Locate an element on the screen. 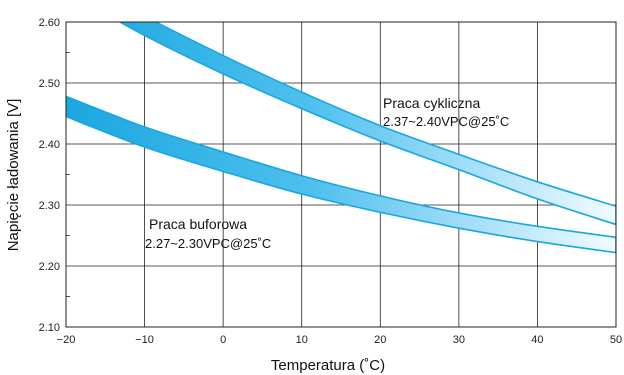 This screenshot has width=624, height=375. y-tick-label: 2.60 is located at coordinates (49, 23).